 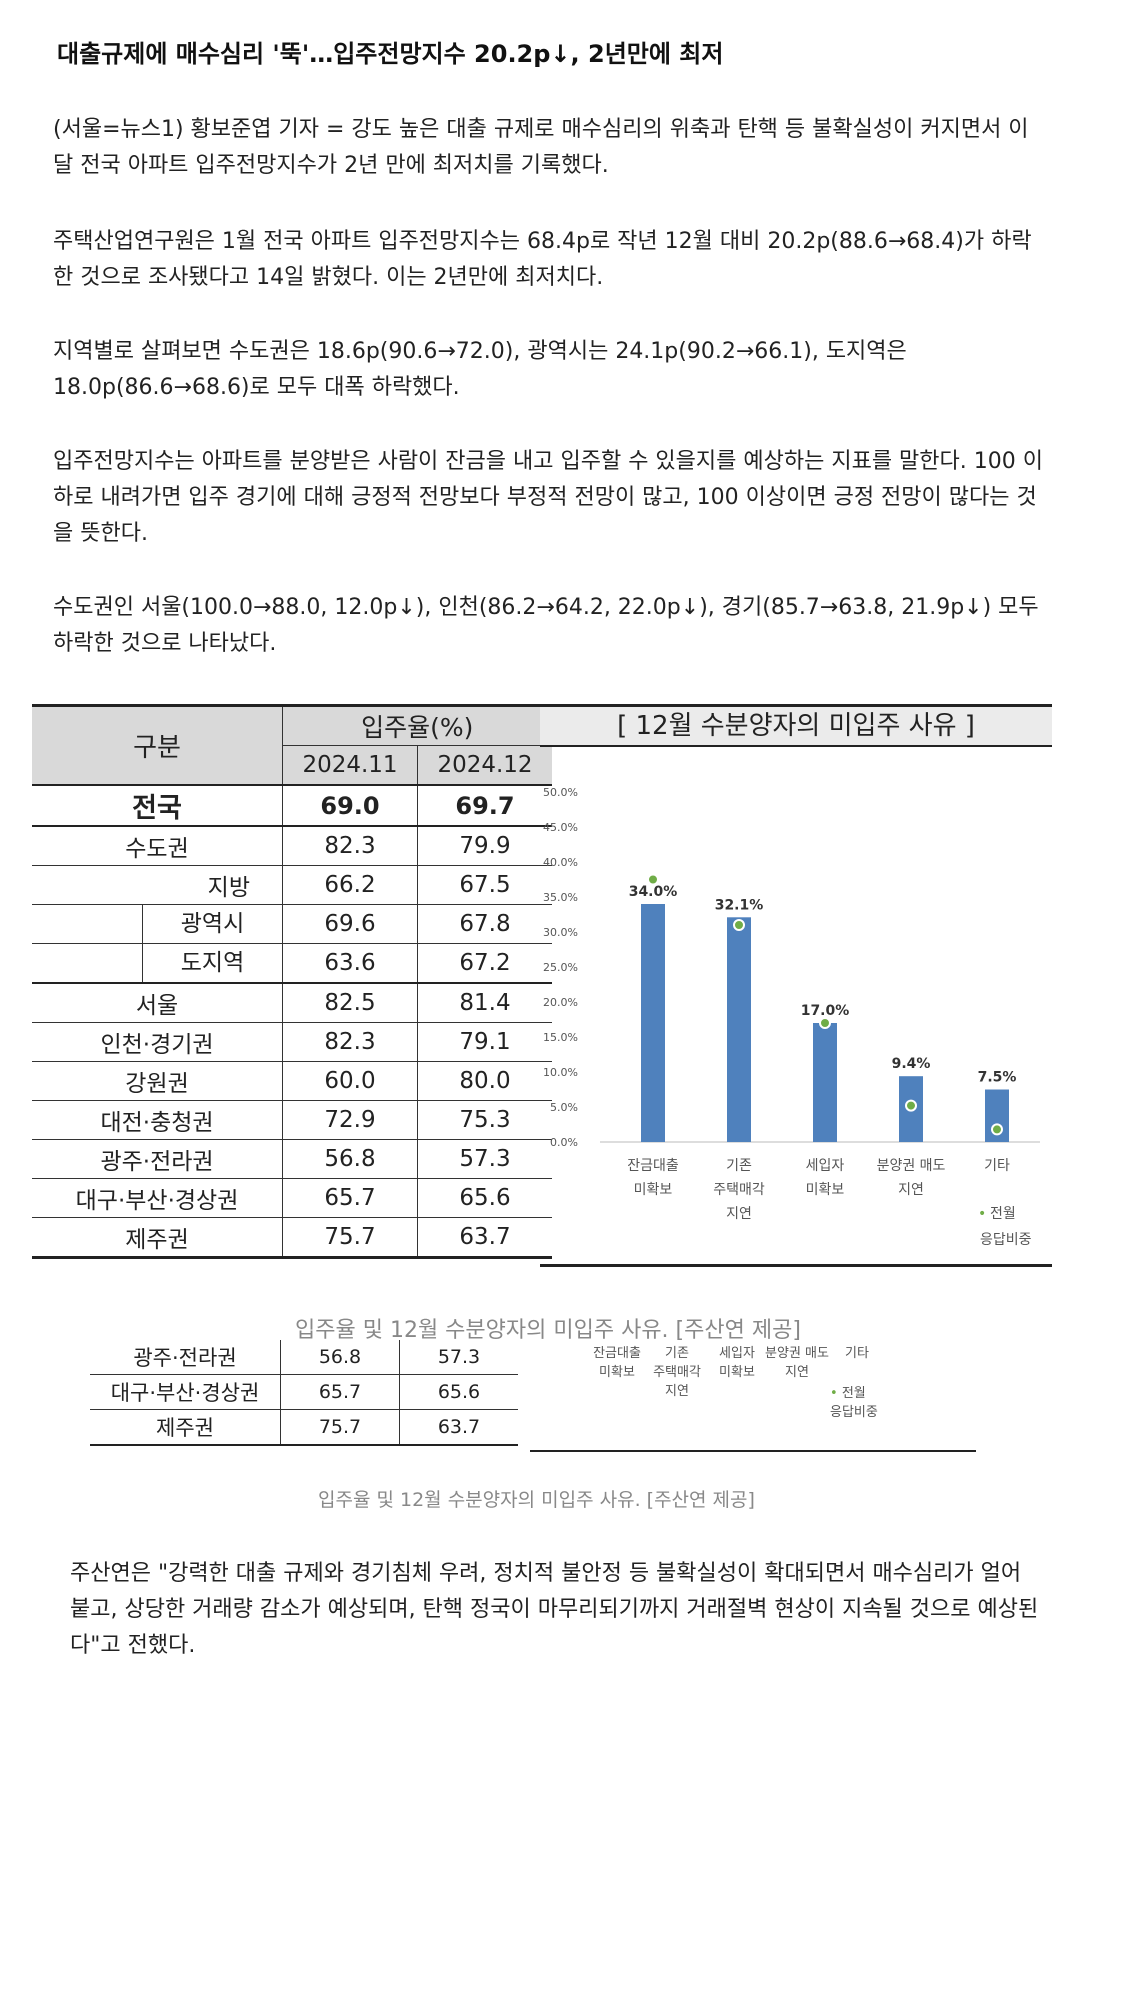 What do you see at coordinates (677, 1353) in the screenshot?
I see `chart-category-line: 기존` at bounding box center [677, 1353].